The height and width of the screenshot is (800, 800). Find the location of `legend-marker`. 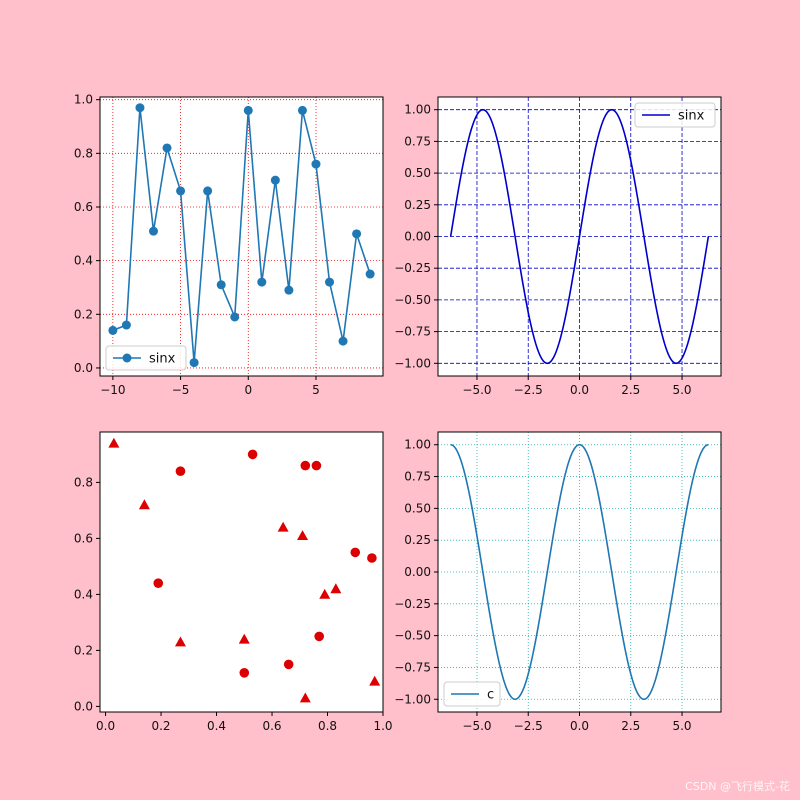

legend-marker is located at coordinates (127, 358).